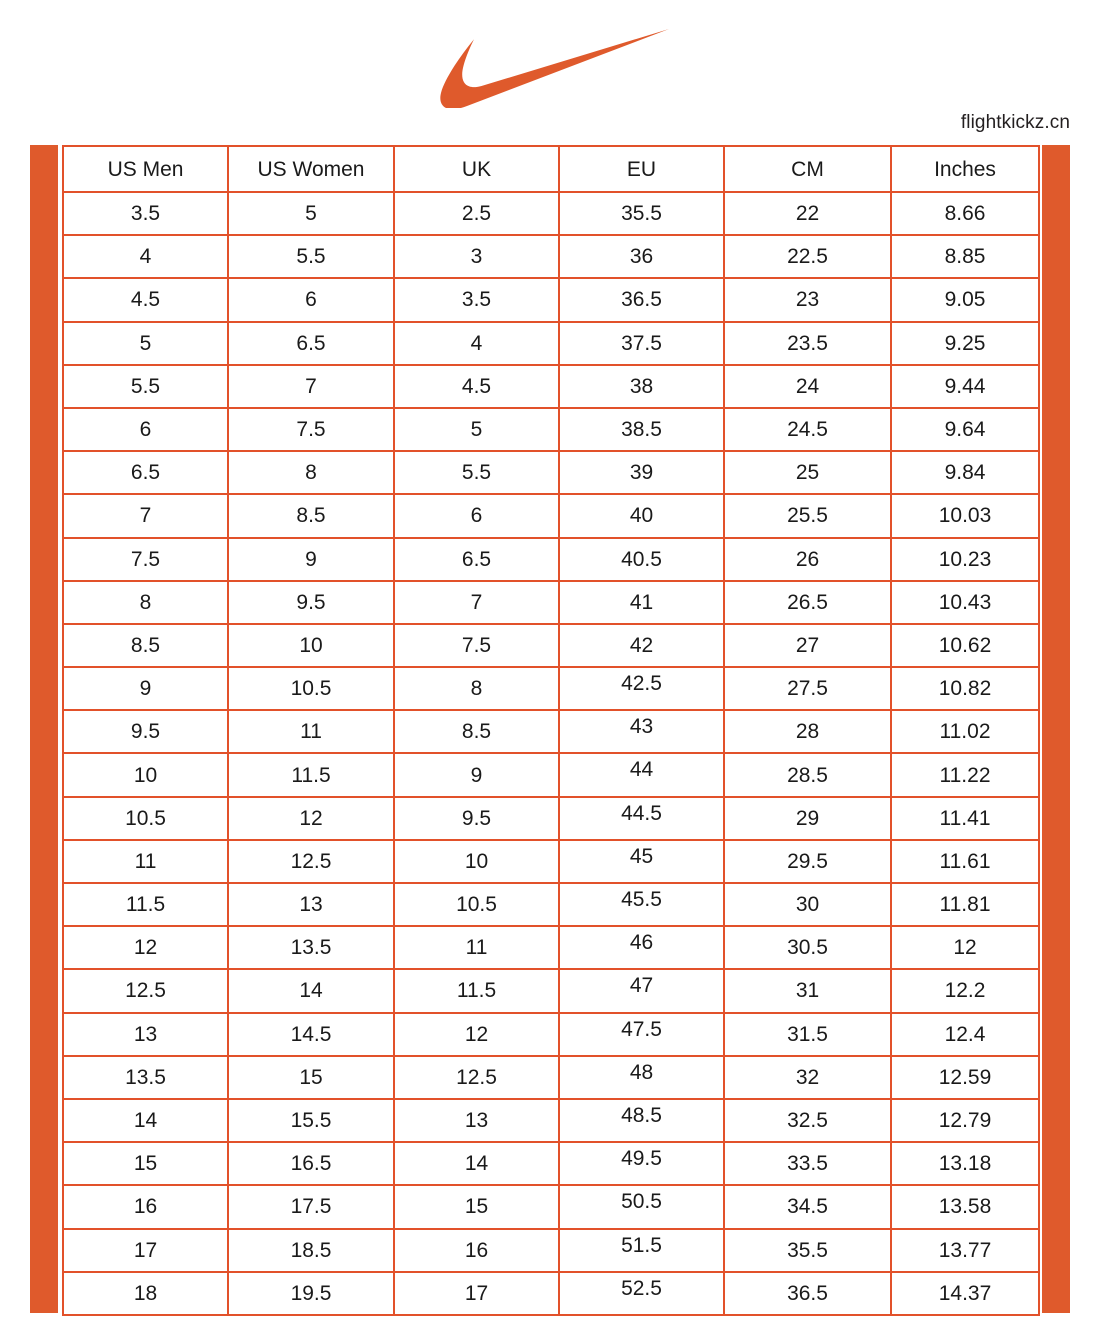 Image resolution: width=1100 pixels, height=1337 pixels. I want to click on cell-cm: 33.5, so click(807, 1164).